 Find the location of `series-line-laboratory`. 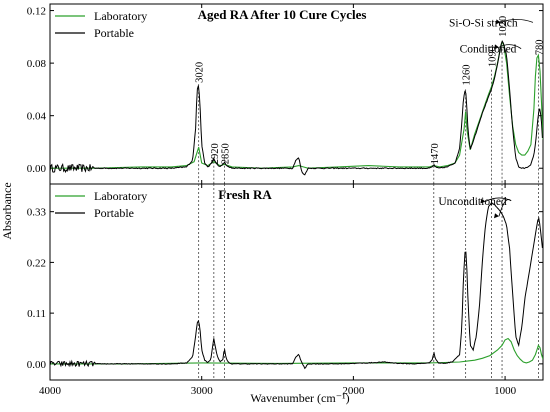

series-line-laboratory is located at coordinates (296, 351).